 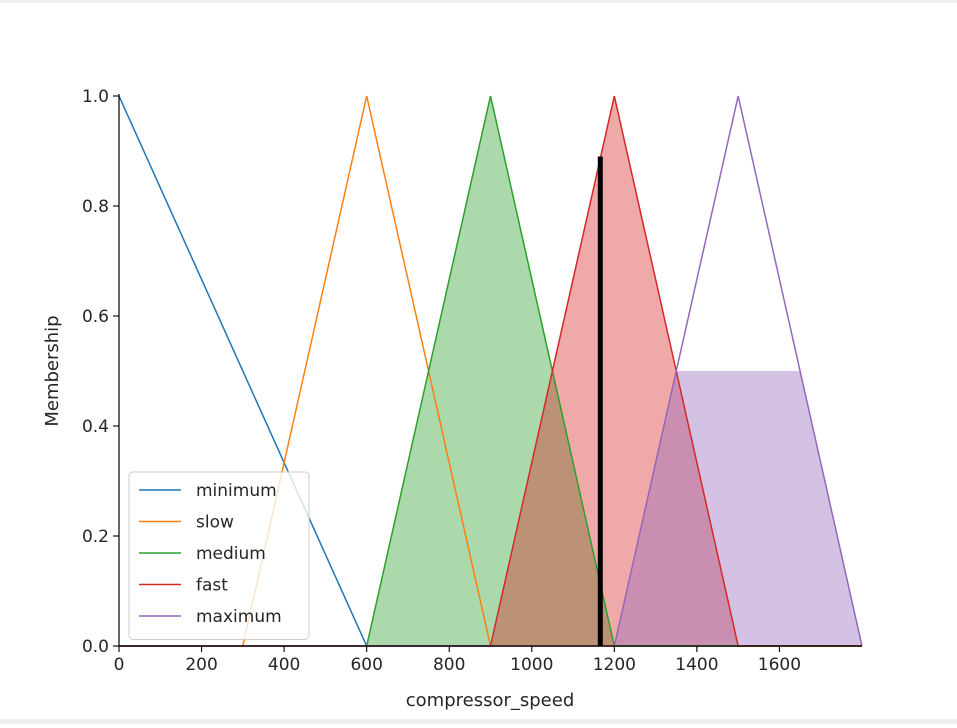 What do you see at coordinates (239, 617) in the screenshot?
I see `legend-label-maximum: maximum` at bounding box center [239, 617].